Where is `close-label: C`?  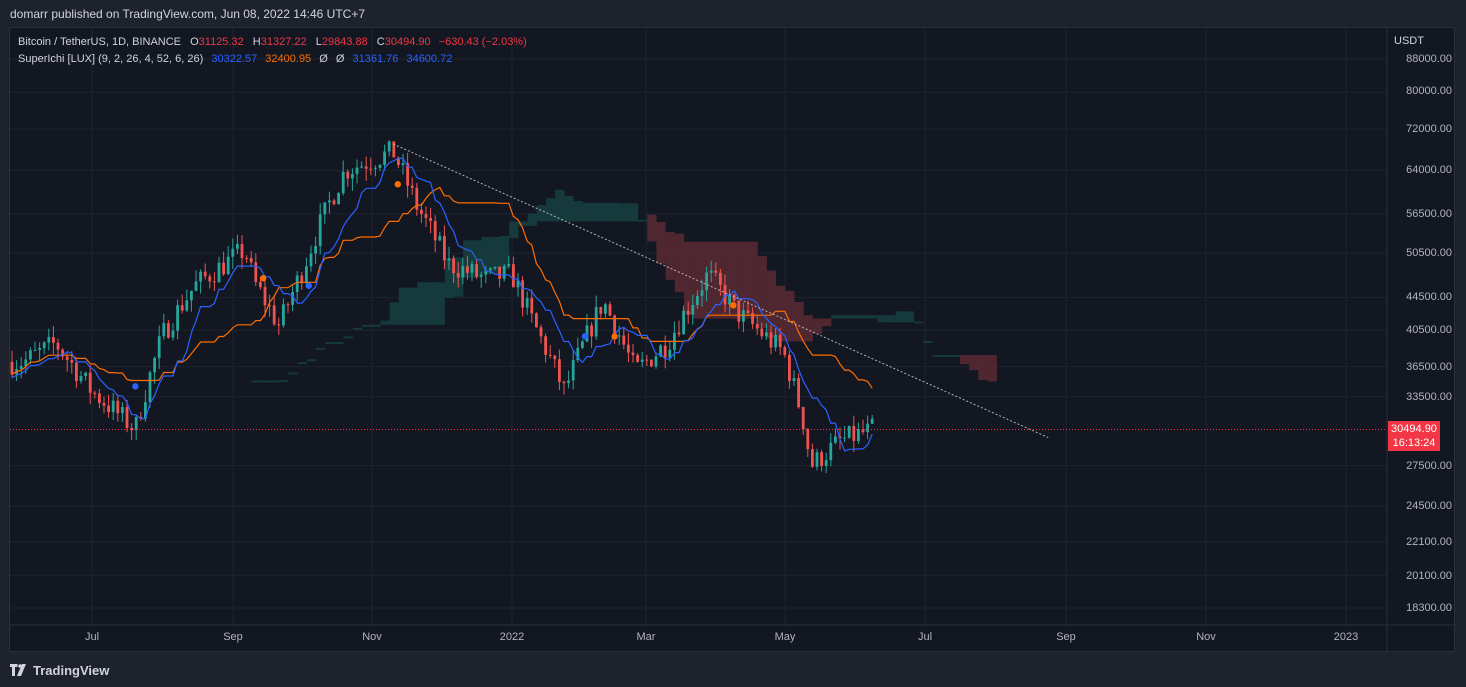 close-label: C is located at coordinates (380, 42).